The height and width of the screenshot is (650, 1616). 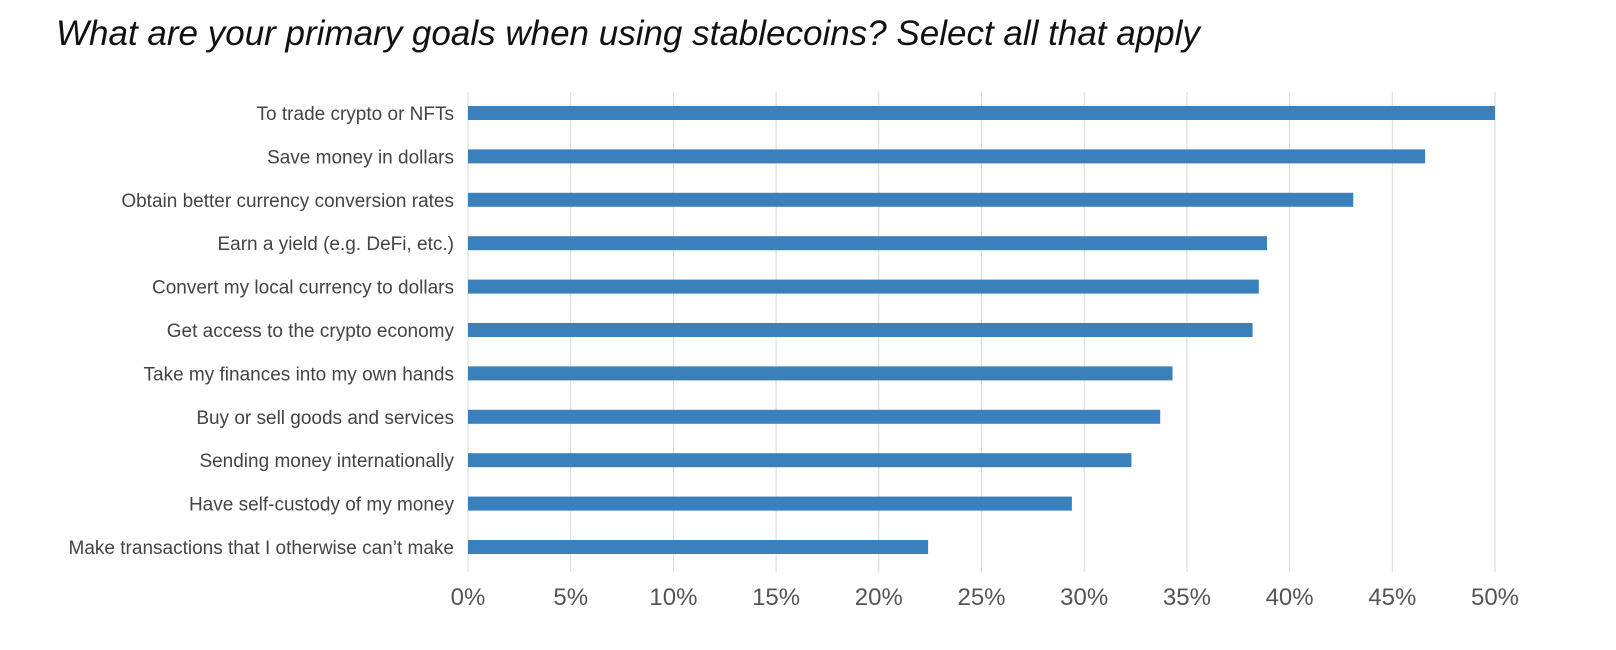 I want to click on category-label: Take my finances into my own hands, so click(x=299, y=374).